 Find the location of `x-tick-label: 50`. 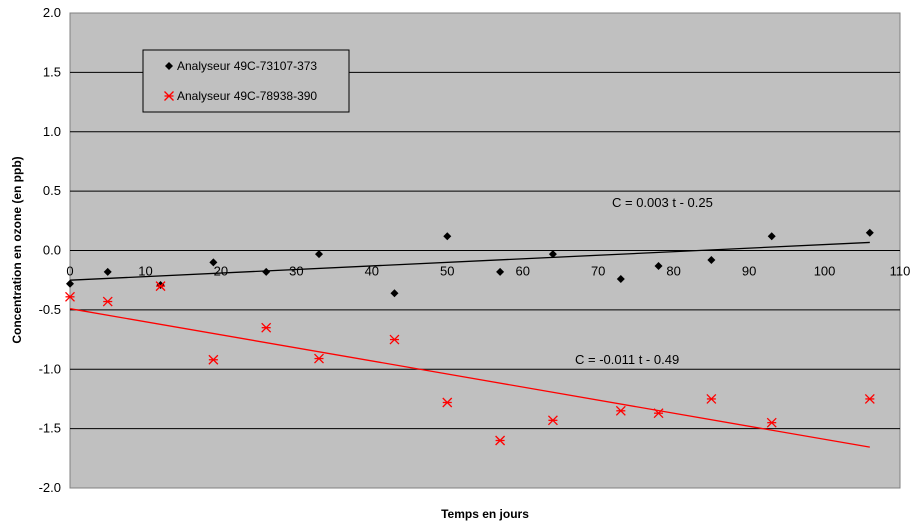

x-tick-label: 50 is located at coordinates (447, 271).